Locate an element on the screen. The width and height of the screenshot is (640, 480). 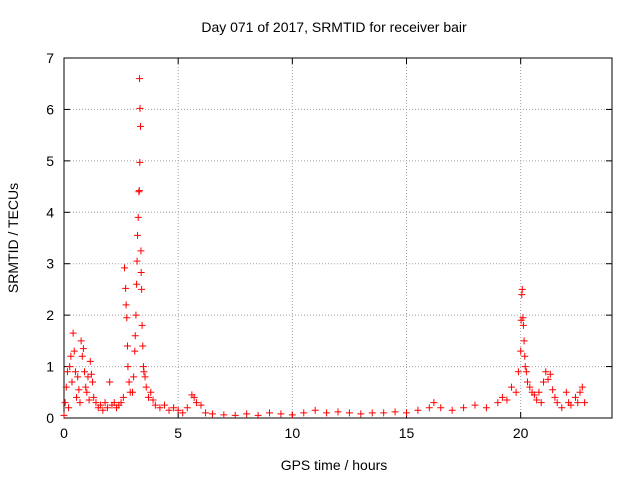
y-tick-label: 1 is located at coordinates (50, 367).